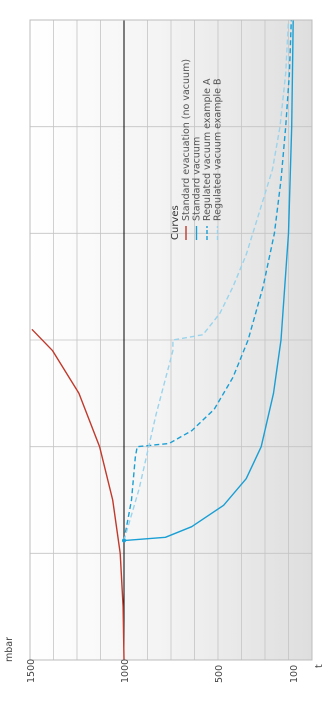 The height and width of the screenshot is (707, 329). I want to click on legend-entry: Regulated vacuum example B, so click(218, 149).